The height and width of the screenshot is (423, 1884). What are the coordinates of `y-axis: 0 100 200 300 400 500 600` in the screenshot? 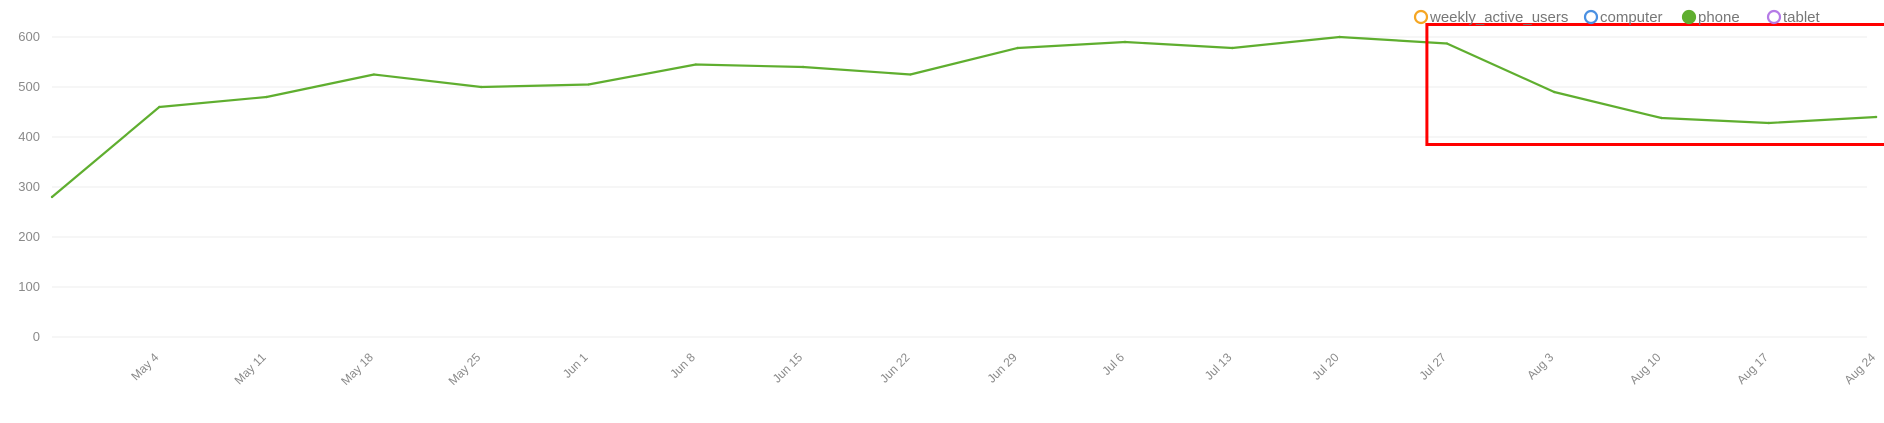 It's located at (29, 186).